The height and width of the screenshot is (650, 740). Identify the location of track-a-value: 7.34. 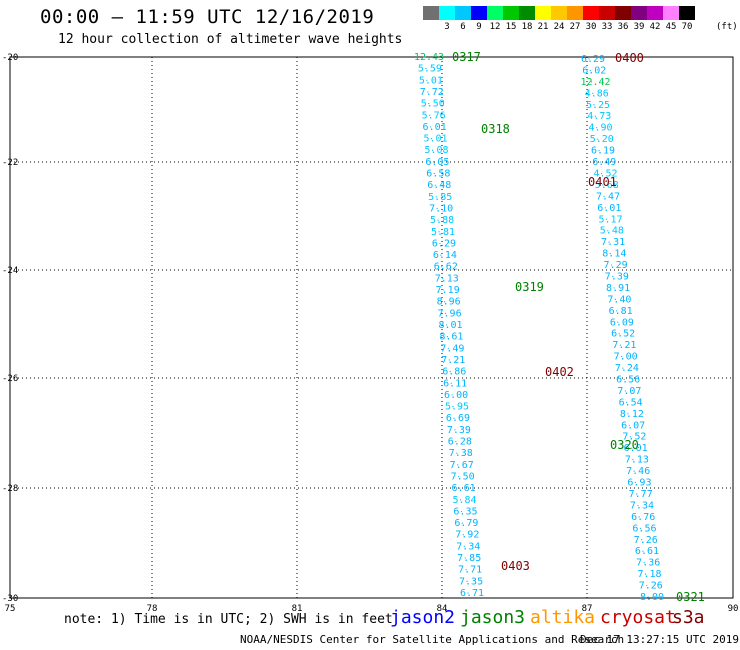
(468, 546).